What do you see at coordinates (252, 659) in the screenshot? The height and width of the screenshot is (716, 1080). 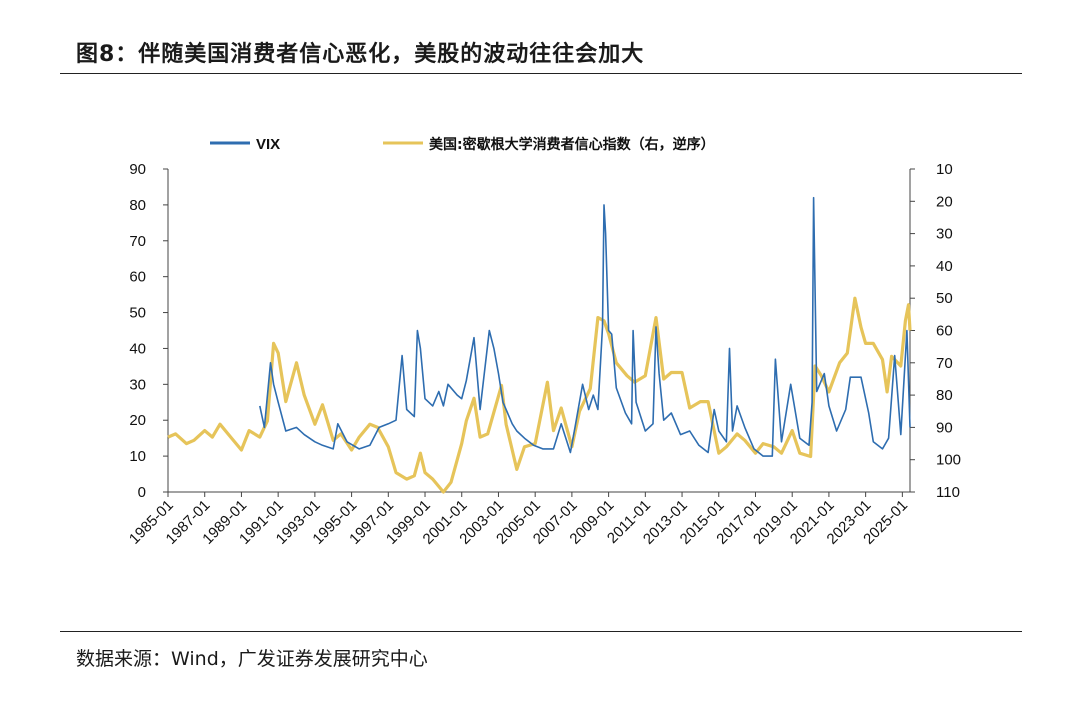 I see `data-source-note: 数据来源：Wind，广发证券发展研究中心` at bounding box center [252, 659].